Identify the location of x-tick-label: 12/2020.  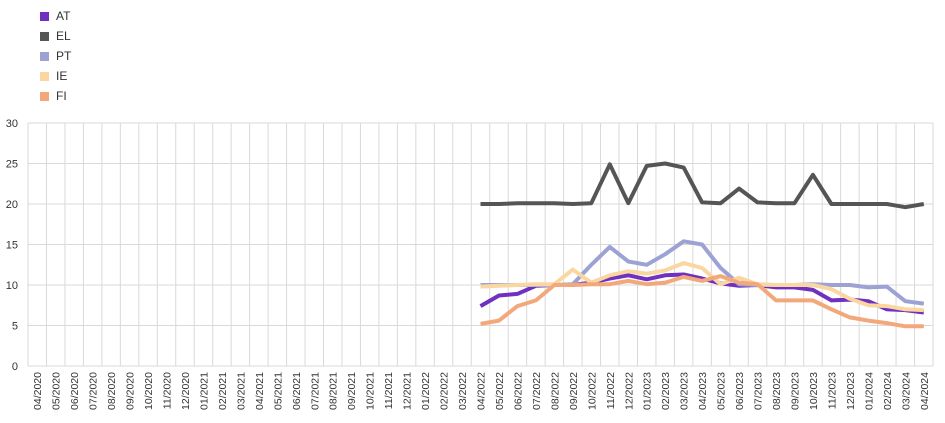
(186, 391).